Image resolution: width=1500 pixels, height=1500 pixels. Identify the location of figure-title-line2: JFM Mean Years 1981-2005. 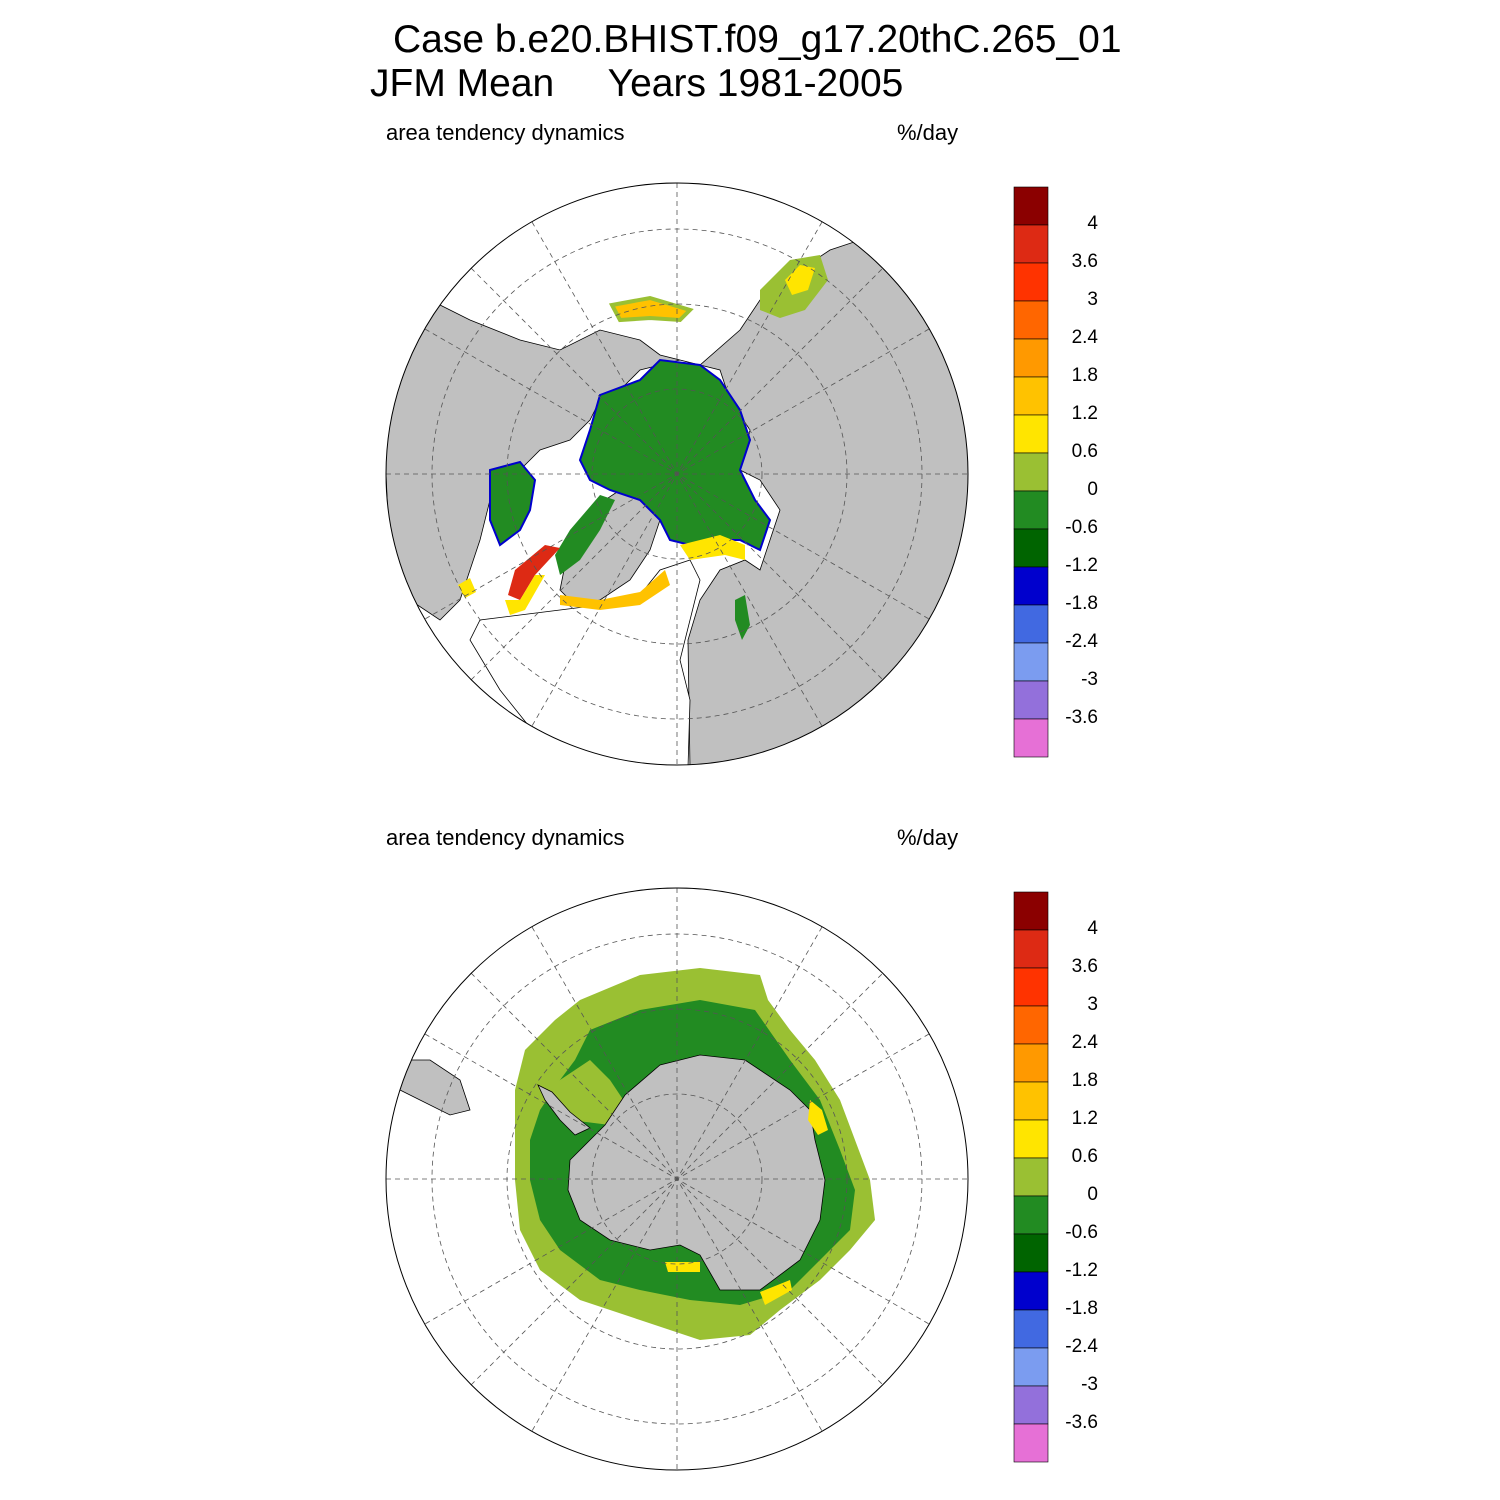
(637, 83).